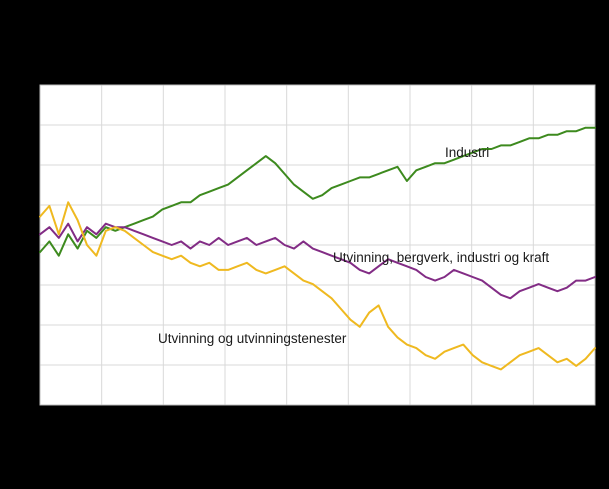 The width and height of the screenshot is (609, 489). What do you see at coordinates (467, 152) in the screenshot?
I see `series-label-industri: Industri` at bounding box center [467, 152].